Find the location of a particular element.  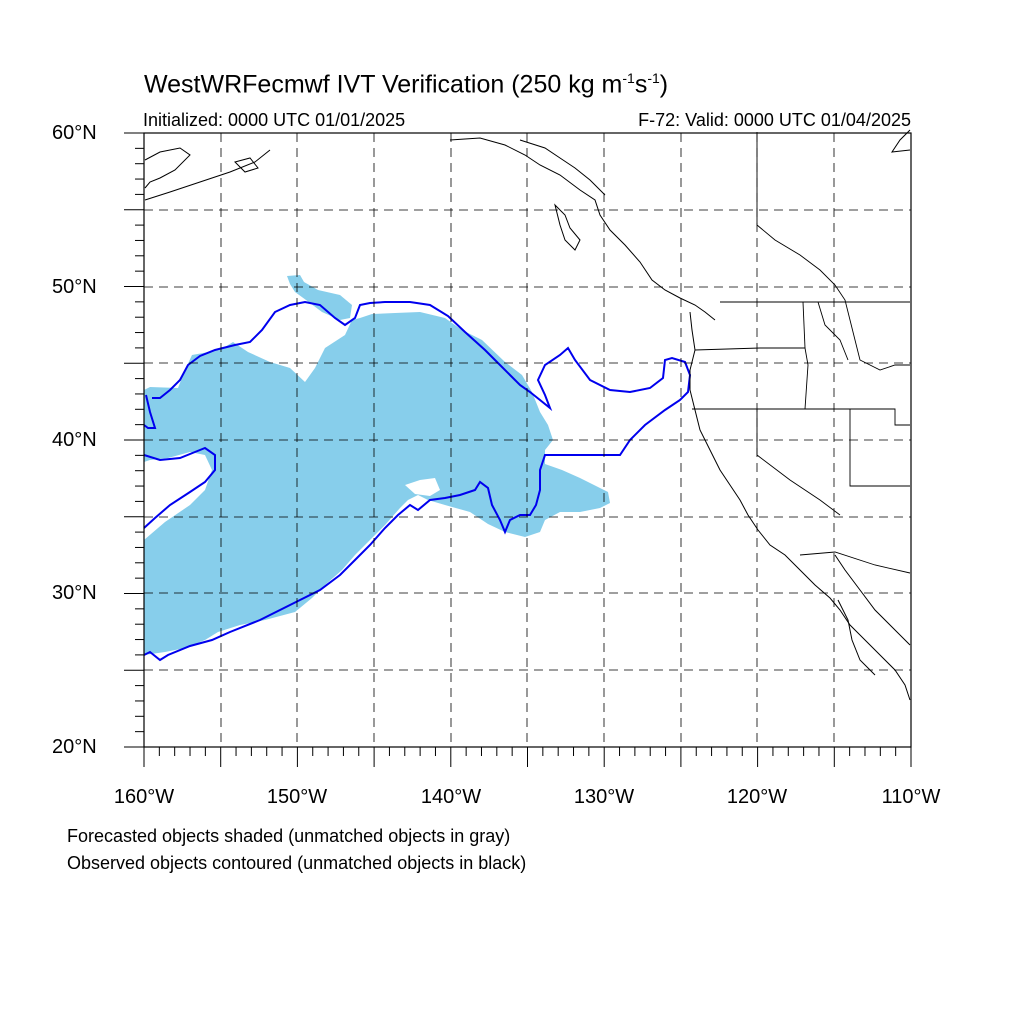

initialized-time: Initialized: 0000 UTC 01/01/2025 is located at coordinates (274, 120).